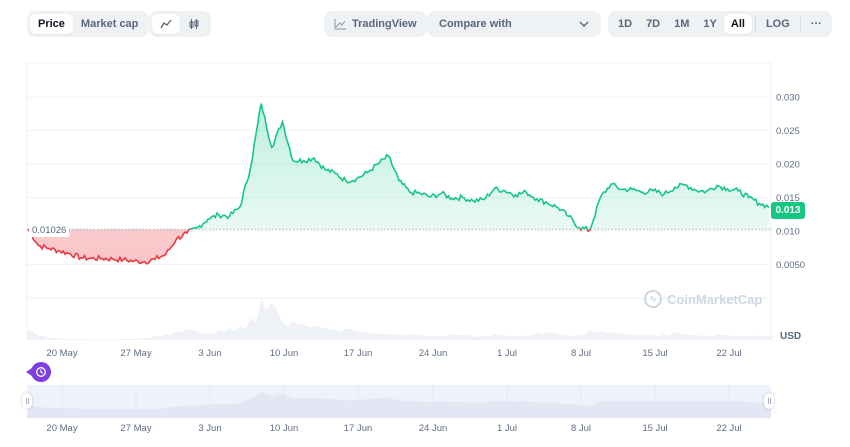  What do you see at coordinates (581, 353) in the screenshot?
I see `x-tick-label: 8 Jul` at bounding box center [581, 353].